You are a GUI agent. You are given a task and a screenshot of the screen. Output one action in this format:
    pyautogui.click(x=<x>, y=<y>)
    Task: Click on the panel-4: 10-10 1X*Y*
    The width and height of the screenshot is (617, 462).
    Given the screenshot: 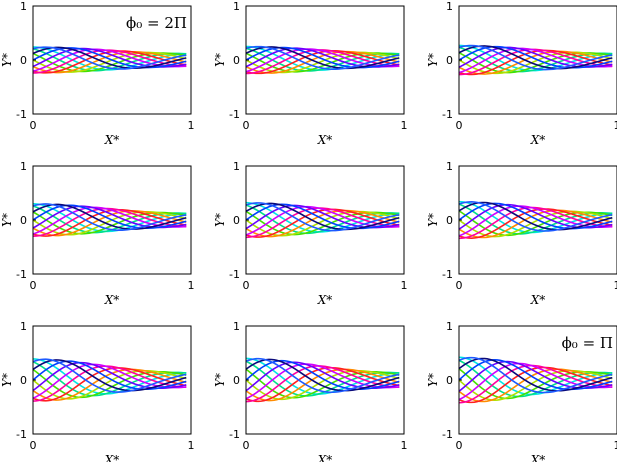 What is the action you would take?
    pyautogui.click(x=97, y=233)
    